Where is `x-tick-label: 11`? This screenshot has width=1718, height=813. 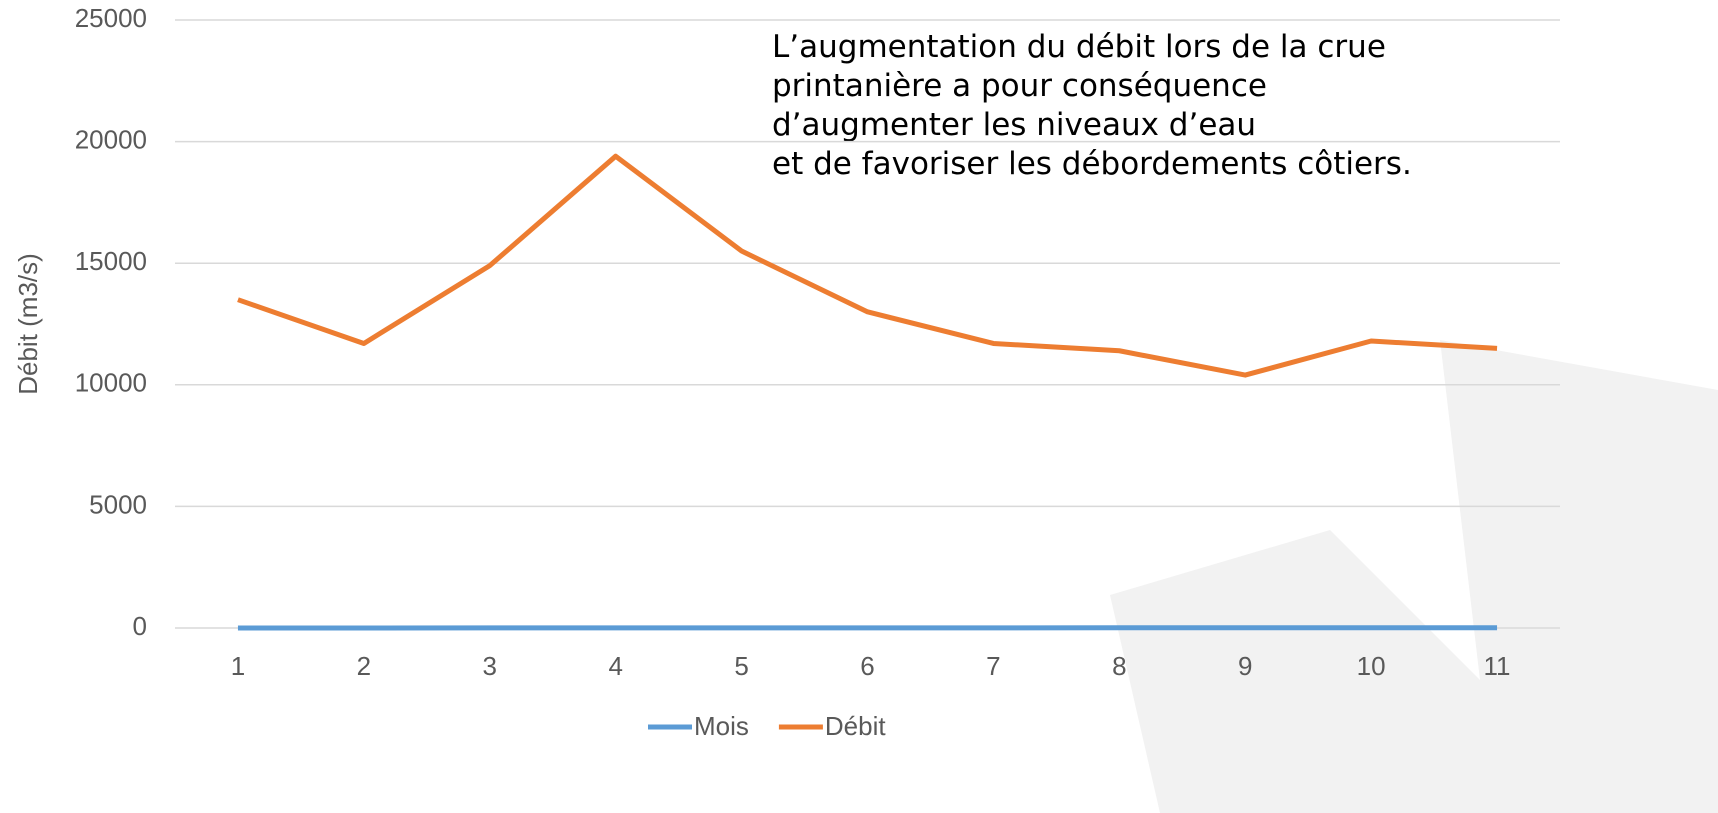
x-tick-label: 11 is located at coordinates (1497, 666).